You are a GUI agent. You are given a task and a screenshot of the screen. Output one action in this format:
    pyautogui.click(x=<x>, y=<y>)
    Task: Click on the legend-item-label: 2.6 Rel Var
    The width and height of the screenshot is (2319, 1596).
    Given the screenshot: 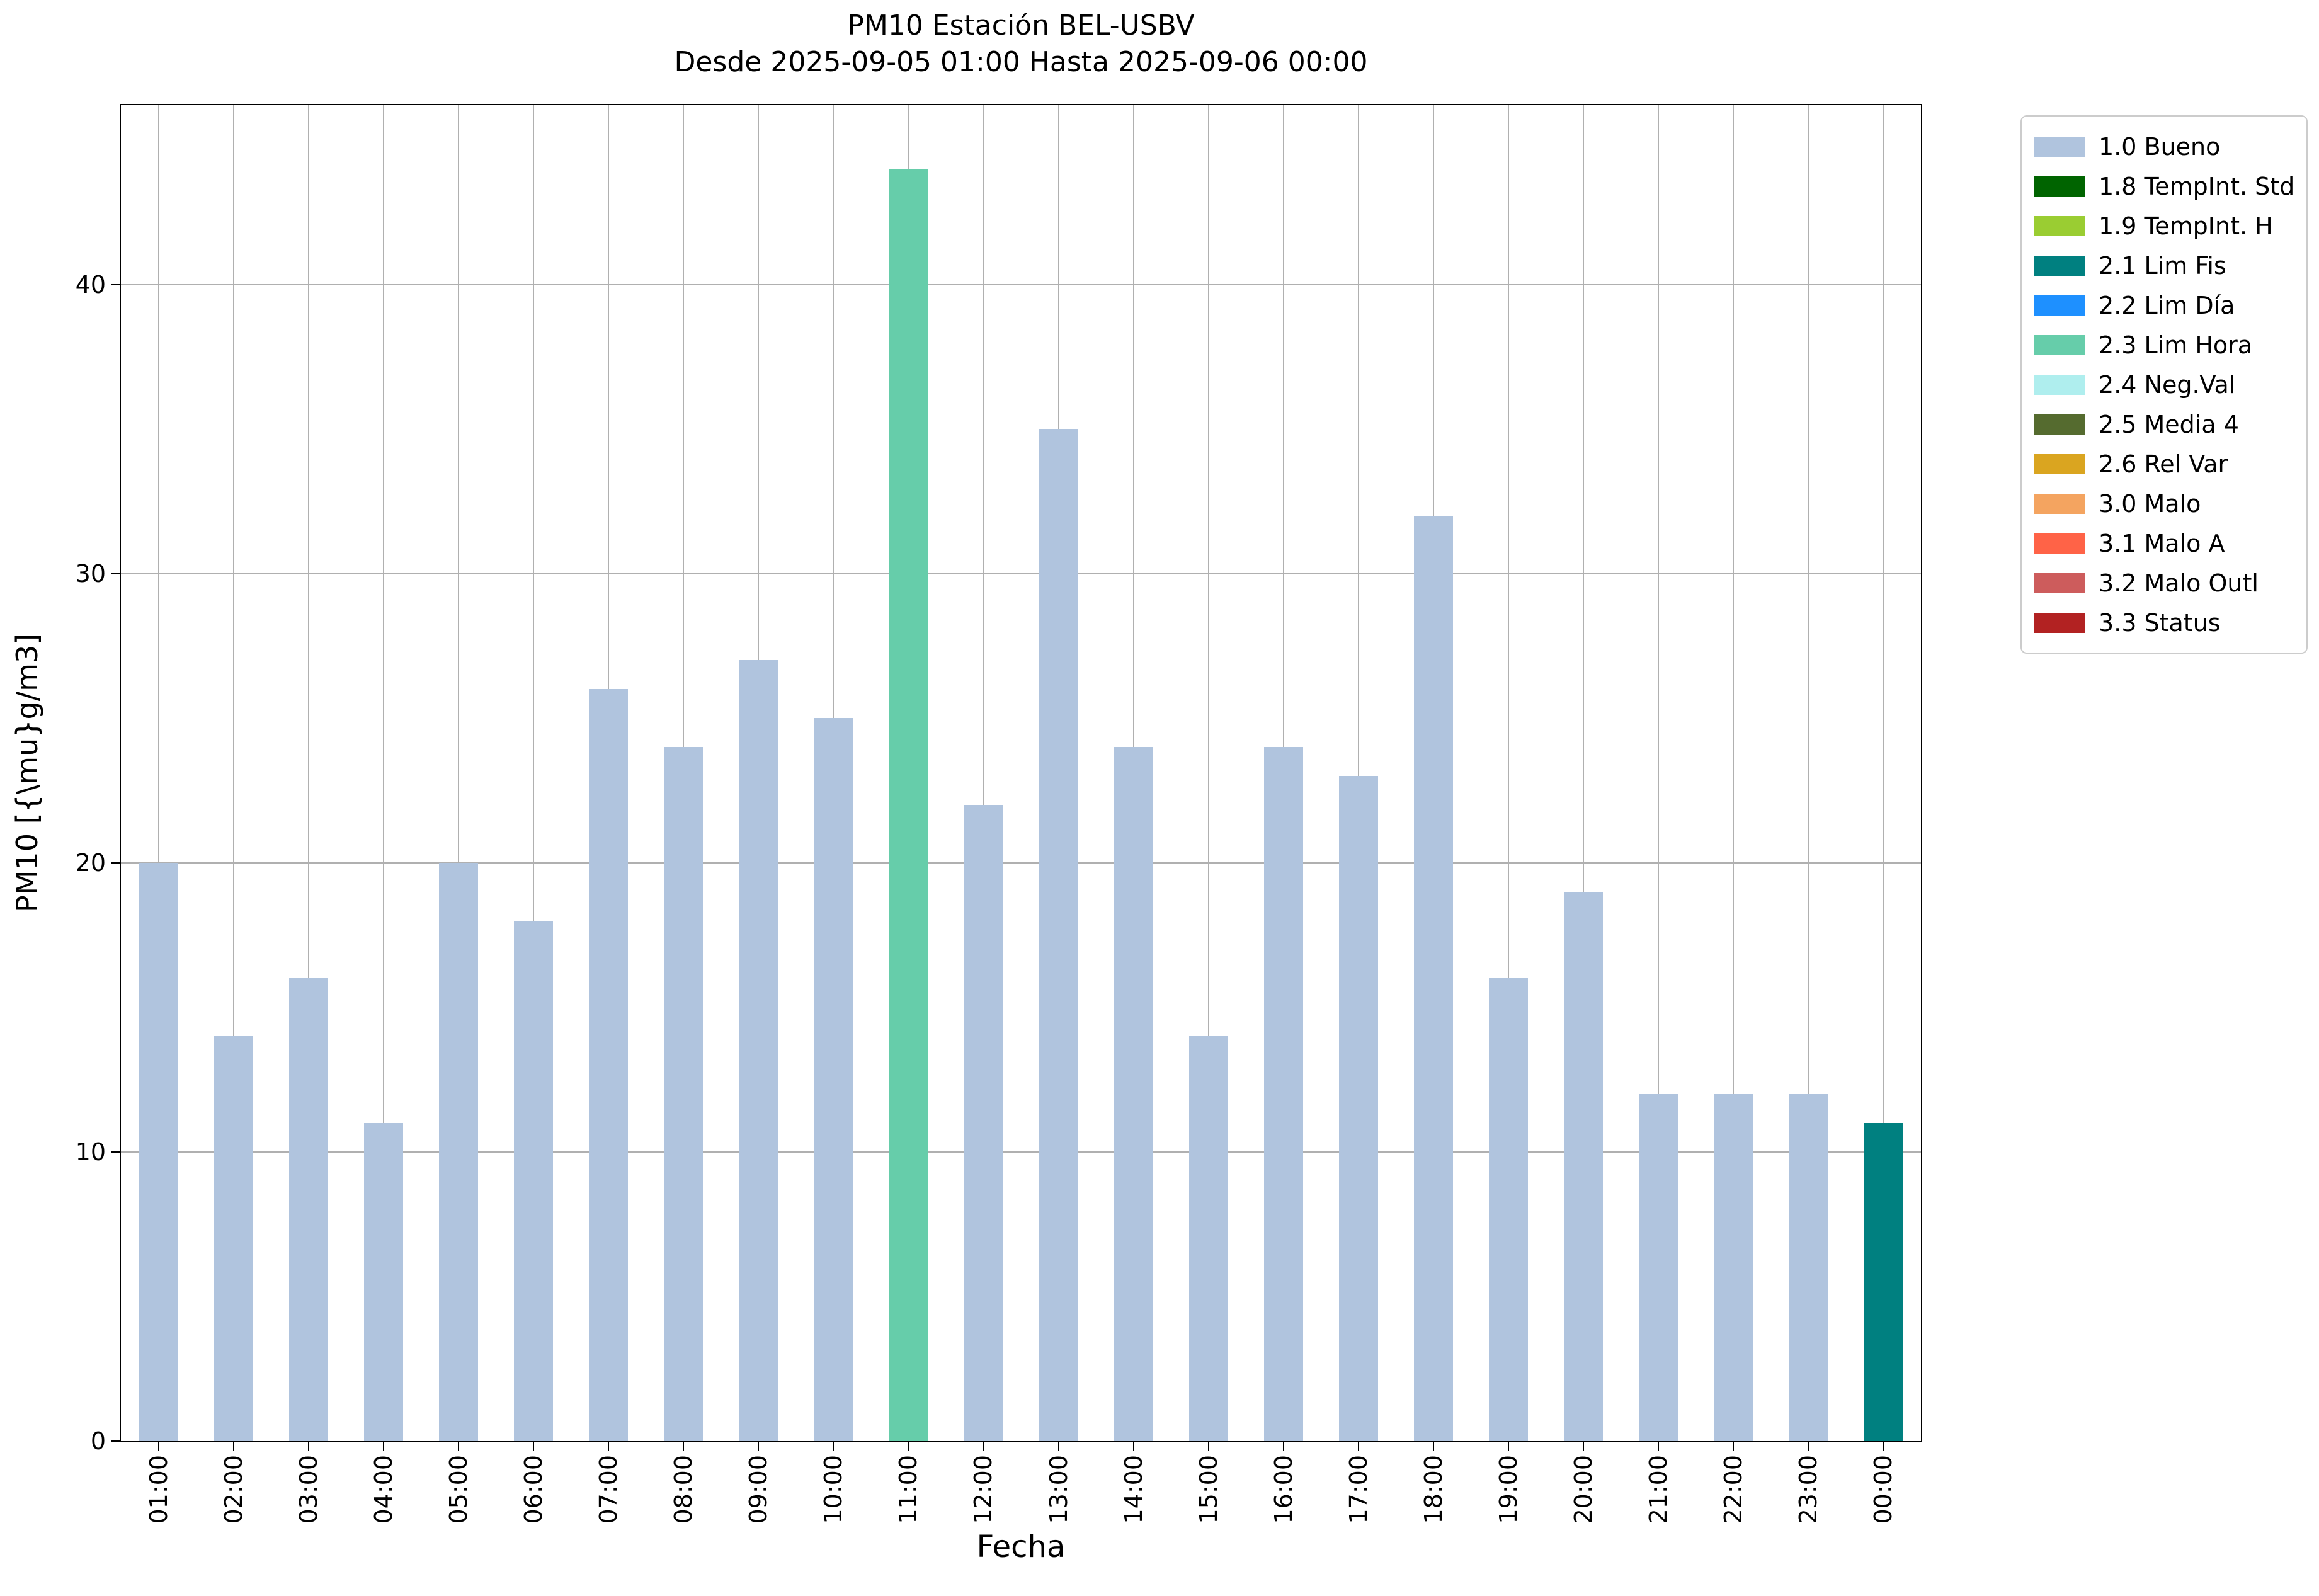 What is the action you would take?
    pyautogui.click(x=2163, y=464)
    